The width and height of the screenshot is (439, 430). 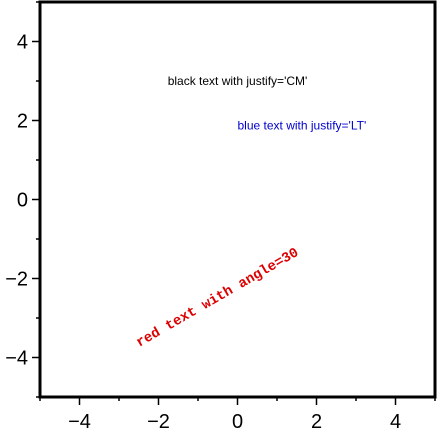 I want to click on annotation-text-1: black text with justify='CM', so click(x=238, y=81).